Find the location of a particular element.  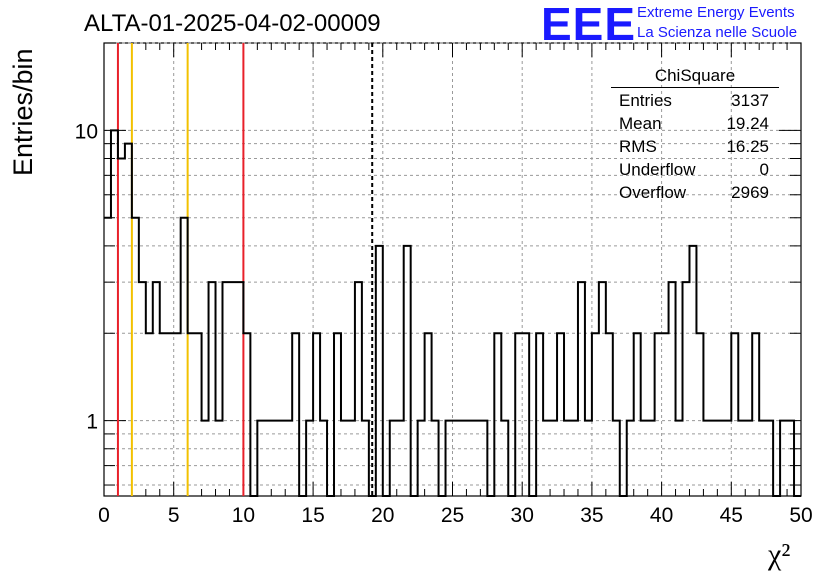

stats-title: ChiSquare is located at coordinates (695, 77).